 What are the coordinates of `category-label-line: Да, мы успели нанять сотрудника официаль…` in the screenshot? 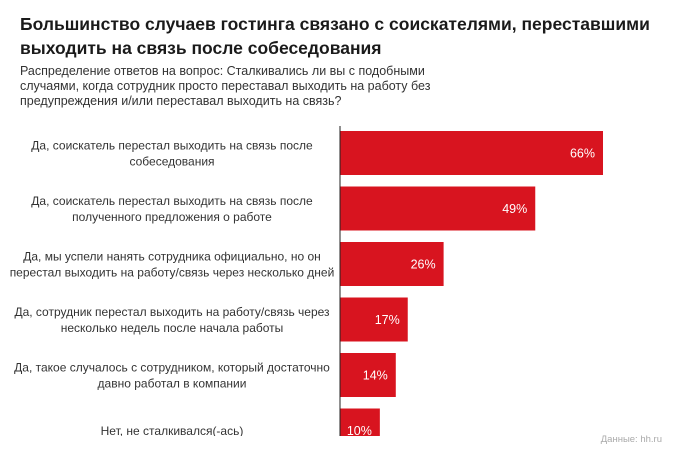 It's located at (172, 257).